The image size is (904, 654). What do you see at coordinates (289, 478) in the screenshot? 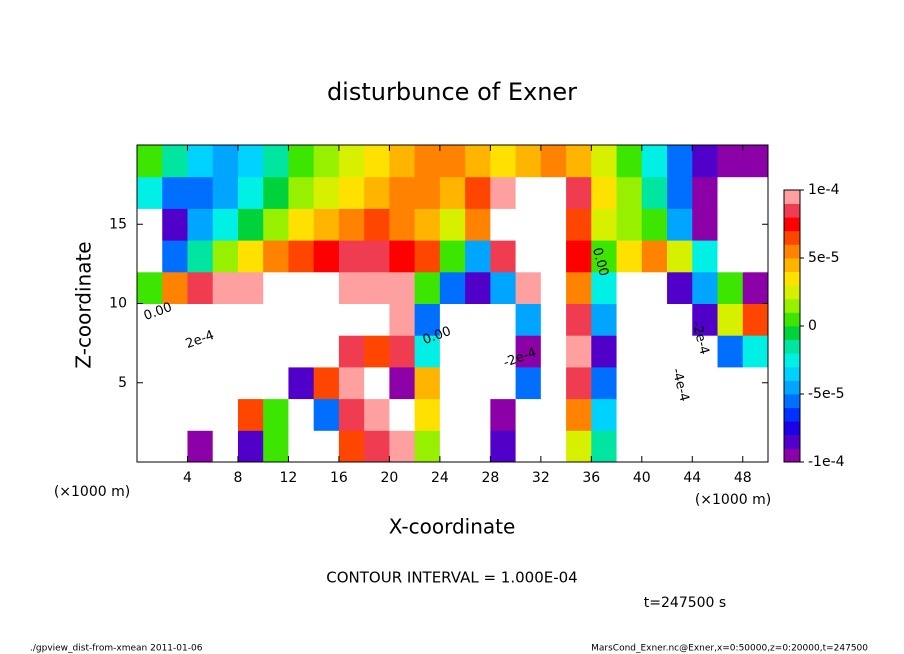
I see `x-tick-label: 12` at bounding box center [289, 478].